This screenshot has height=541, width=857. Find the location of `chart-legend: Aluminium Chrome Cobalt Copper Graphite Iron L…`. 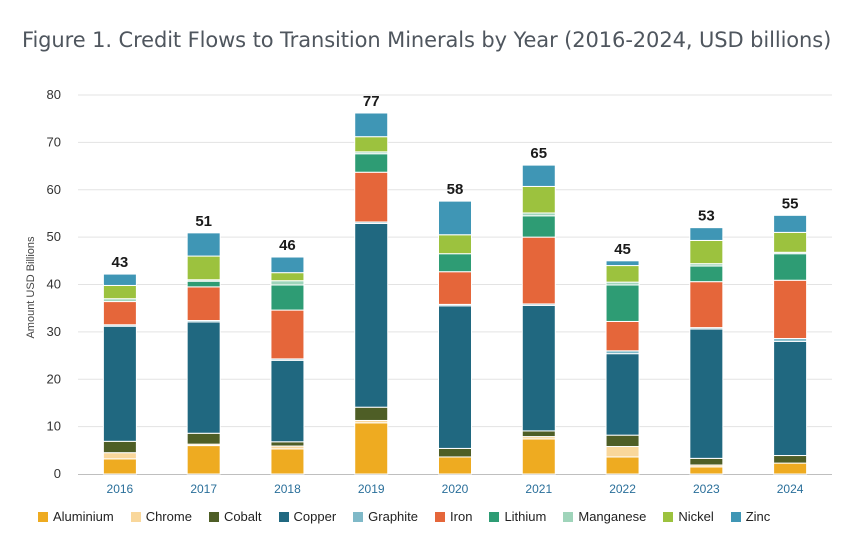

chart-legend: Aluminium Chrome Cobalt Copper Graphite Iron L… is located at coordinates (438, 516).